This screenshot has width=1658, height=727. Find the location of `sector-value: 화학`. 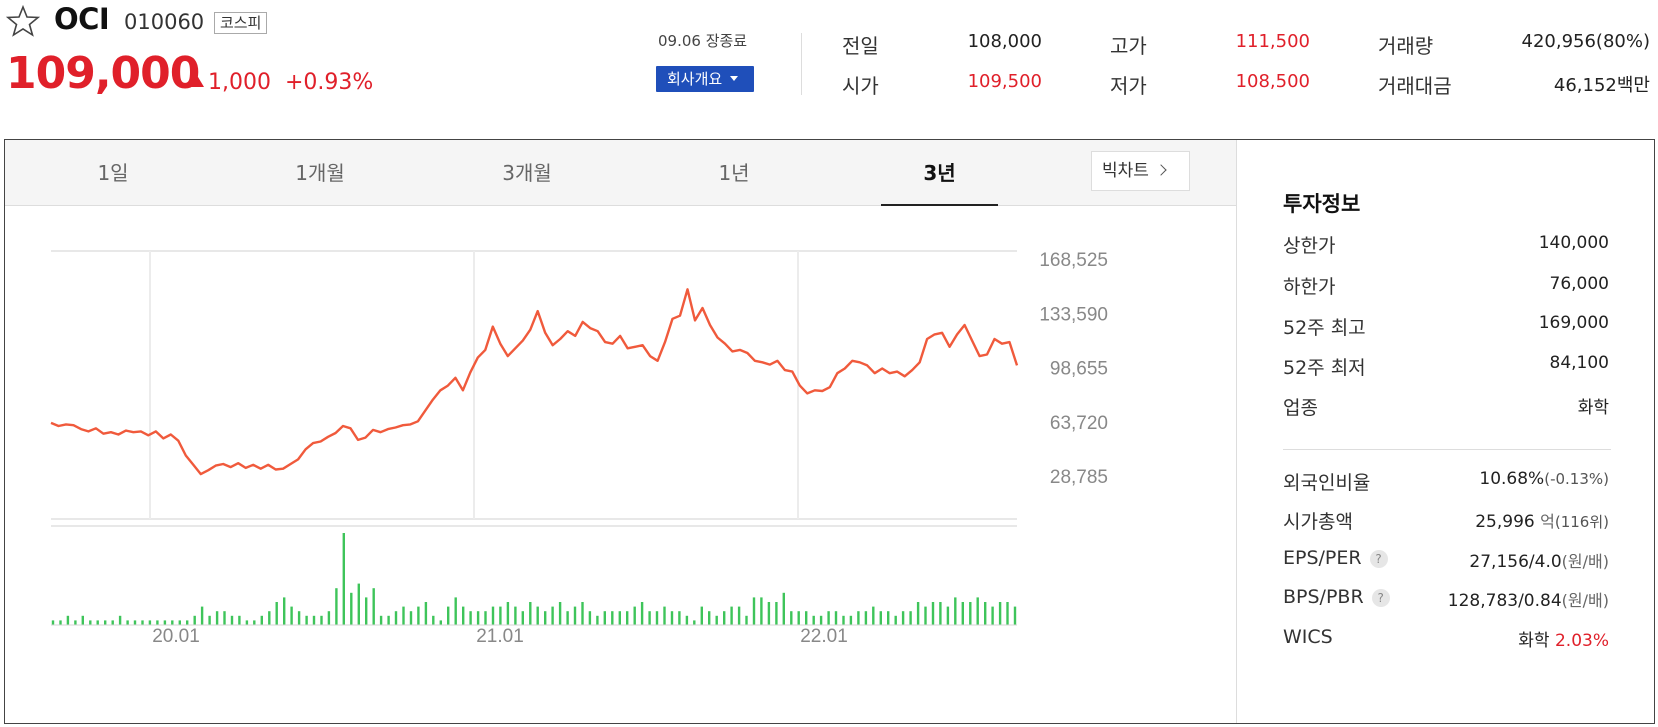

sector-value: 화학 is located at coordinates (1593, 408).